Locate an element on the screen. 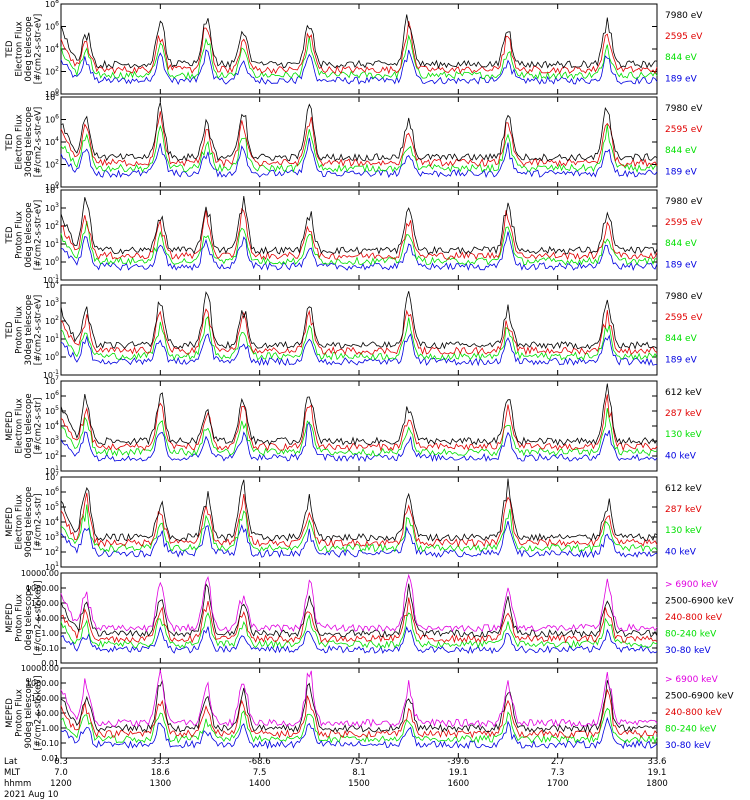 The image size is (750, 800). series-line-40-kev is located at coordinates (359, 539).